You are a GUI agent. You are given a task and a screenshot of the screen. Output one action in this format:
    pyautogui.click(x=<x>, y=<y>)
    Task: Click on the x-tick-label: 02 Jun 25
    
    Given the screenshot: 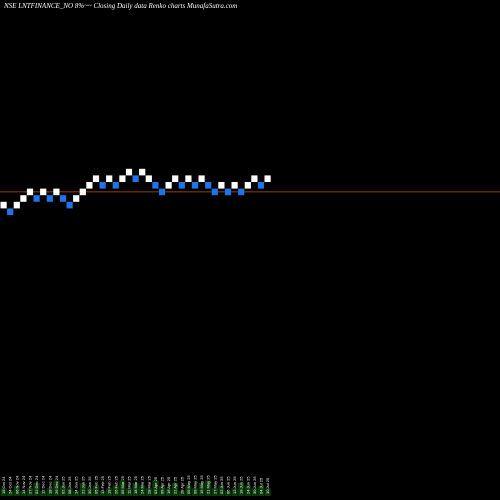 What is the action you would take?
    pyautogui.click(x=221, y=485)
    